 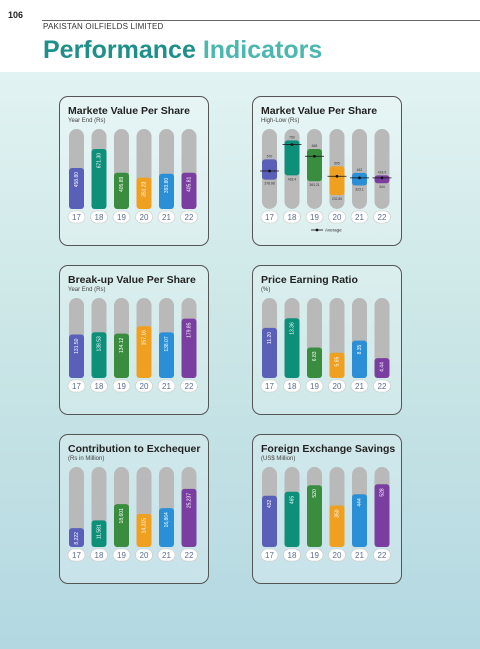 I want to click on data-label: 5.65, so click(x=338, y=362).